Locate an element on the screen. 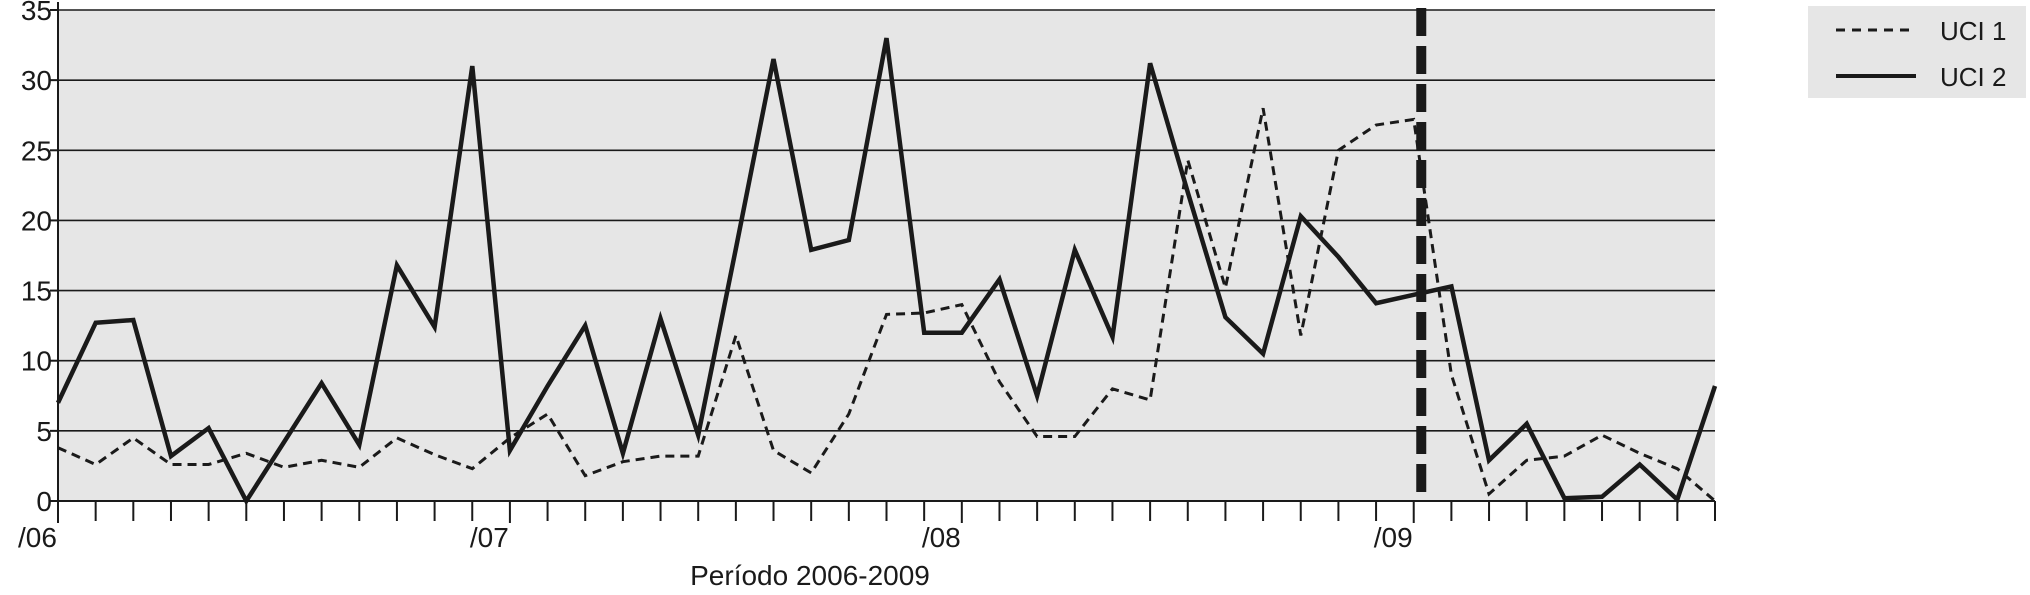 The image size is (2030, 595). x-tick-label-2: /08 is located at coordinates (941, 537).